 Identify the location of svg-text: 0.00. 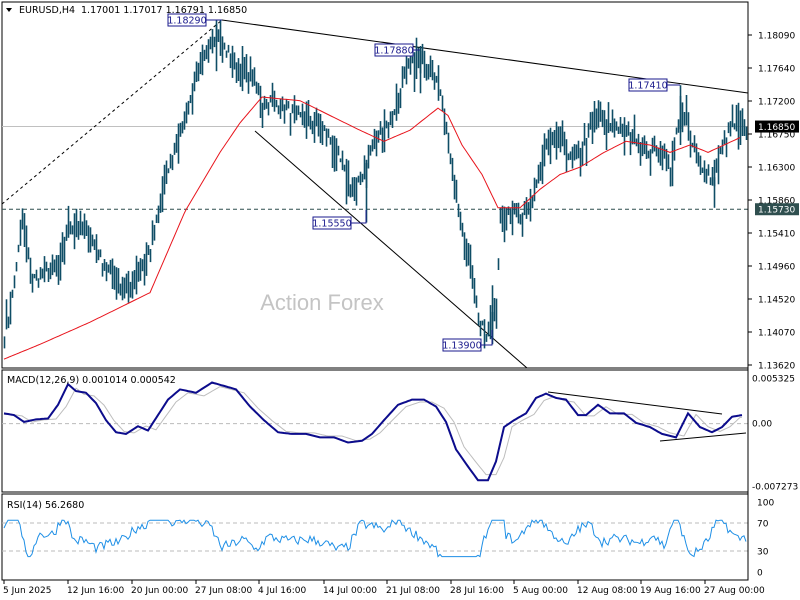
(762, 425).